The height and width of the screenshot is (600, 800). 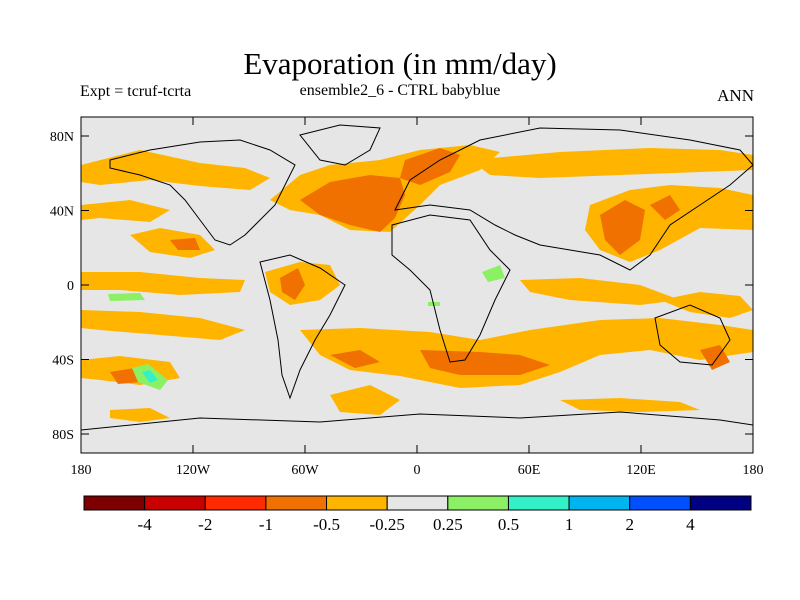 I want to click on colorbar-label: 2, so click(x=629, y=524).